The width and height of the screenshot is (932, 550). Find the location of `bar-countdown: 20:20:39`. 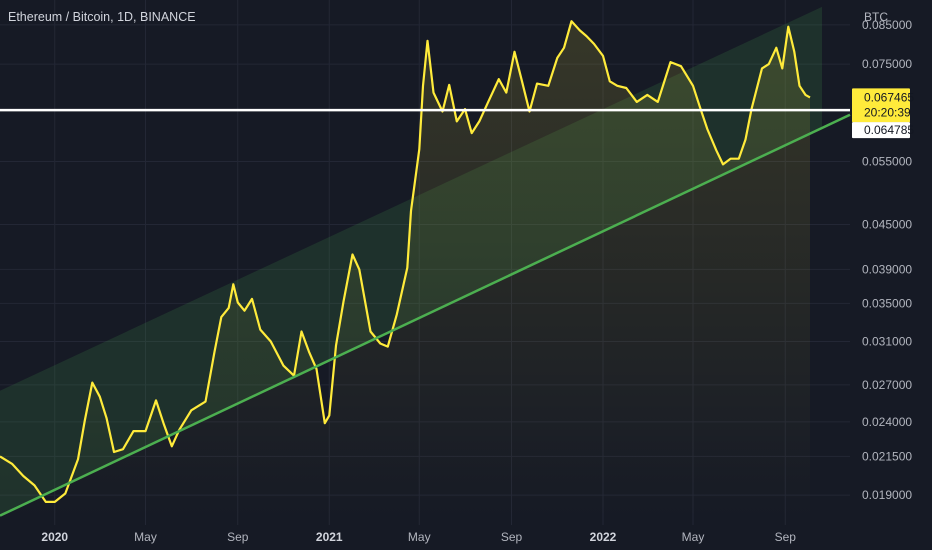

bar-countdown: 20:20:39 is located at coordinates (887, 112).